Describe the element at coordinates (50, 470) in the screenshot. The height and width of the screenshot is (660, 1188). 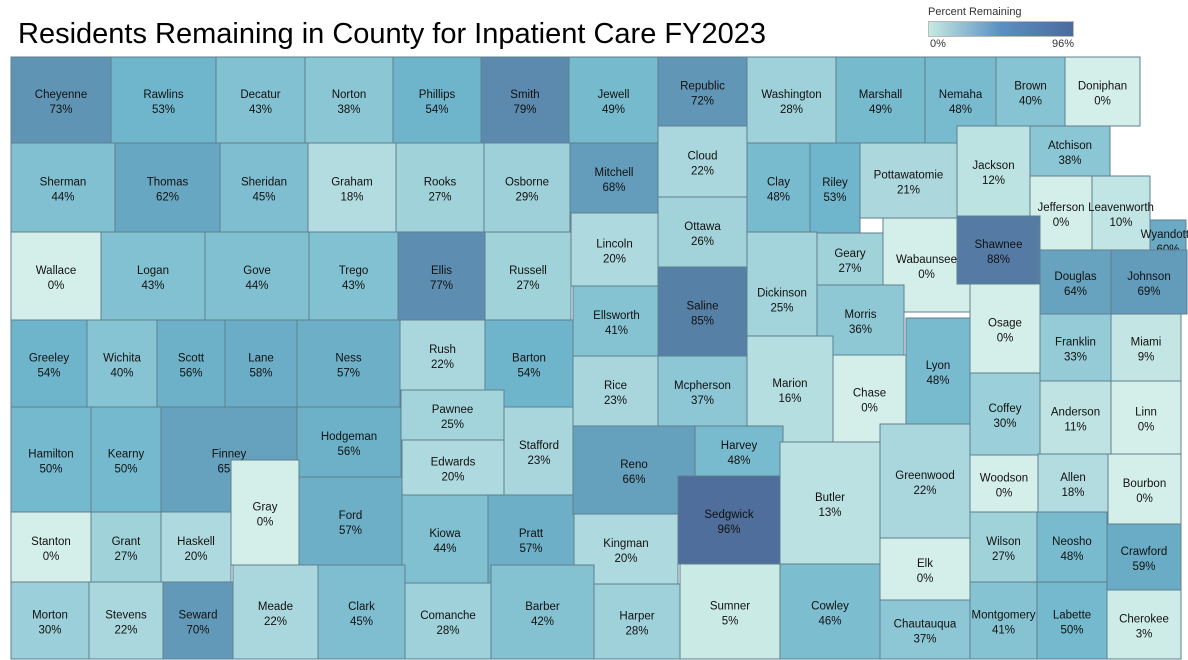
I see `county-value-label: 50%` at that location.